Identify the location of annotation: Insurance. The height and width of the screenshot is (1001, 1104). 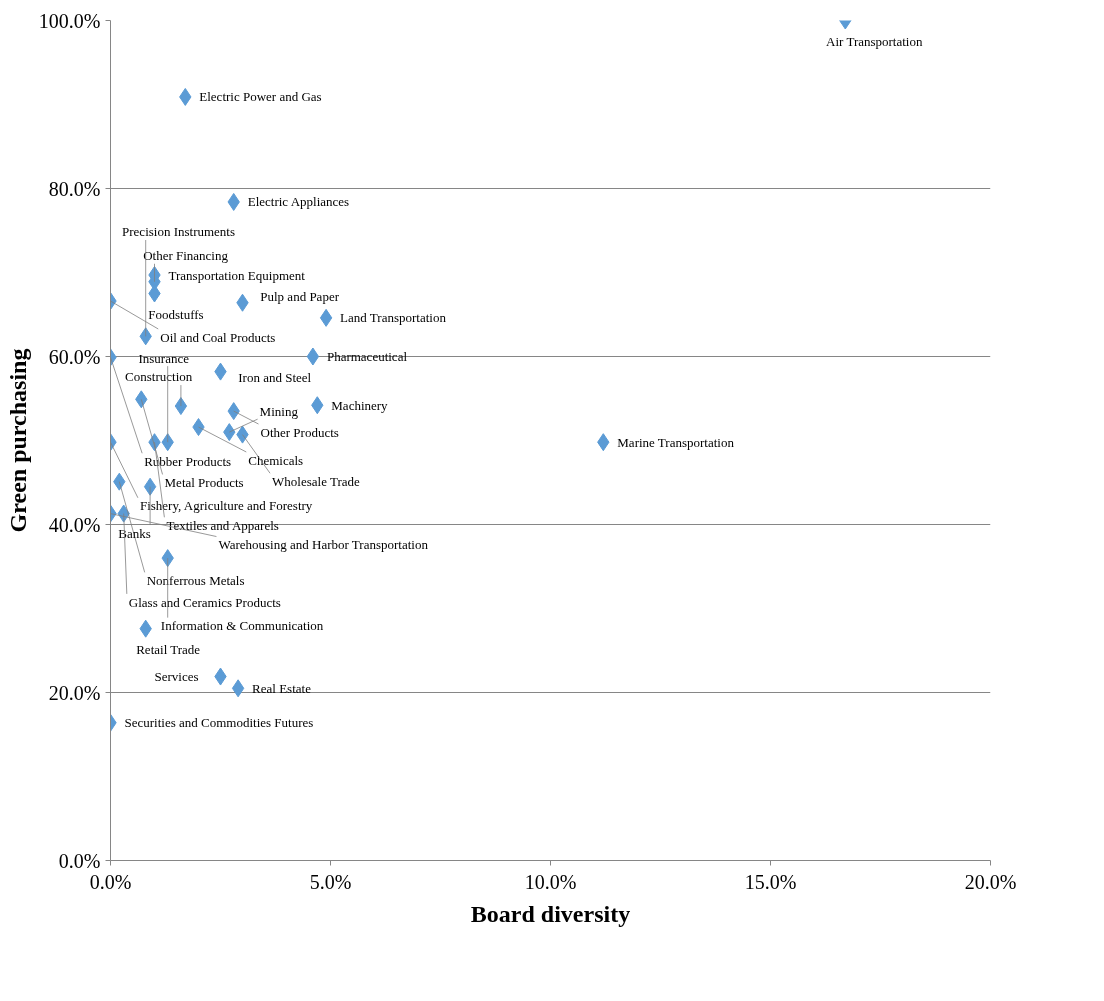
(164, 358).